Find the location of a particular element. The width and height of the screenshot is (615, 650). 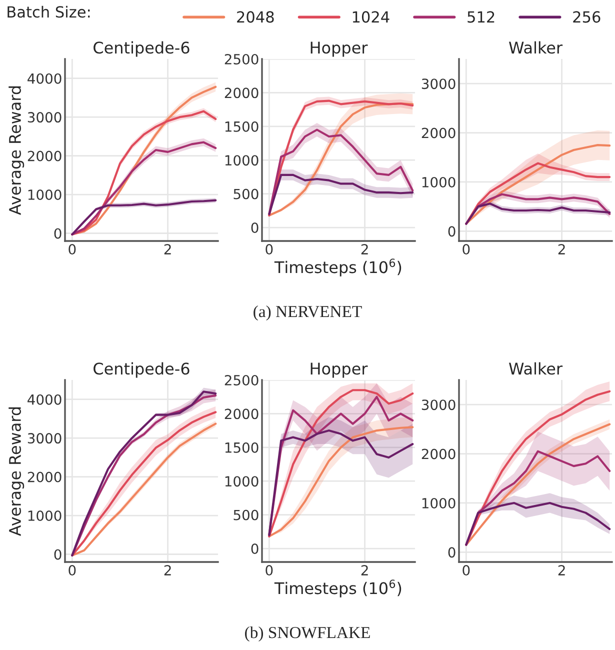

legend-label: 512 is located at coordinates (481, 17).